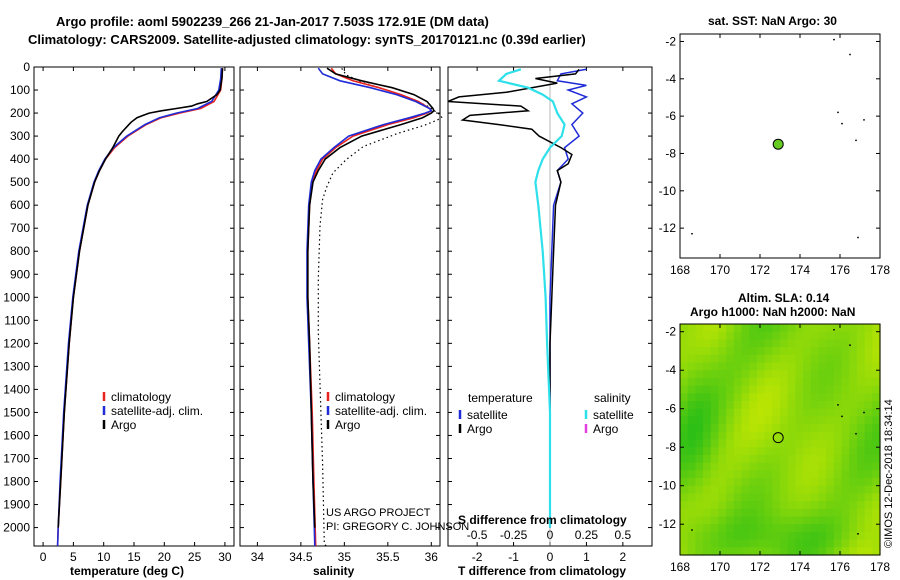  I want to click on salinity-xlabel: salinity, so click(334, 571).